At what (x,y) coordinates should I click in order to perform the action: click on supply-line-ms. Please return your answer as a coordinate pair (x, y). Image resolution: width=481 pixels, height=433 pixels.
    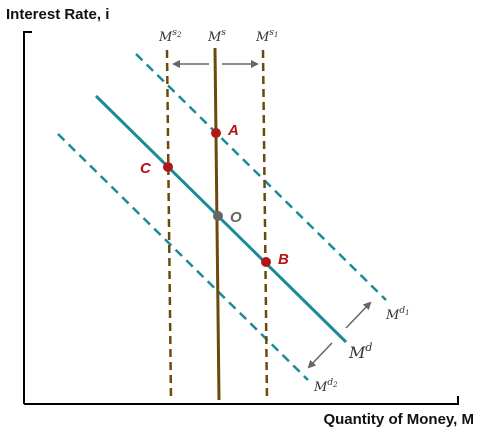
    Looking at the image, I should click on (217, 224).